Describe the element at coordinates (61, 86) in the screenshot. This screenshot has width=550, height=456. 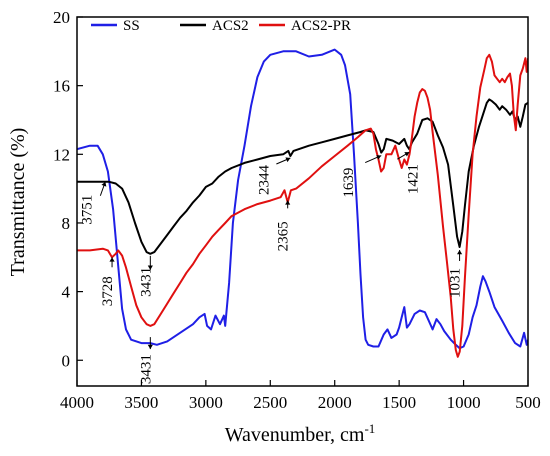
I see `y-tick-label: 16` at that location.